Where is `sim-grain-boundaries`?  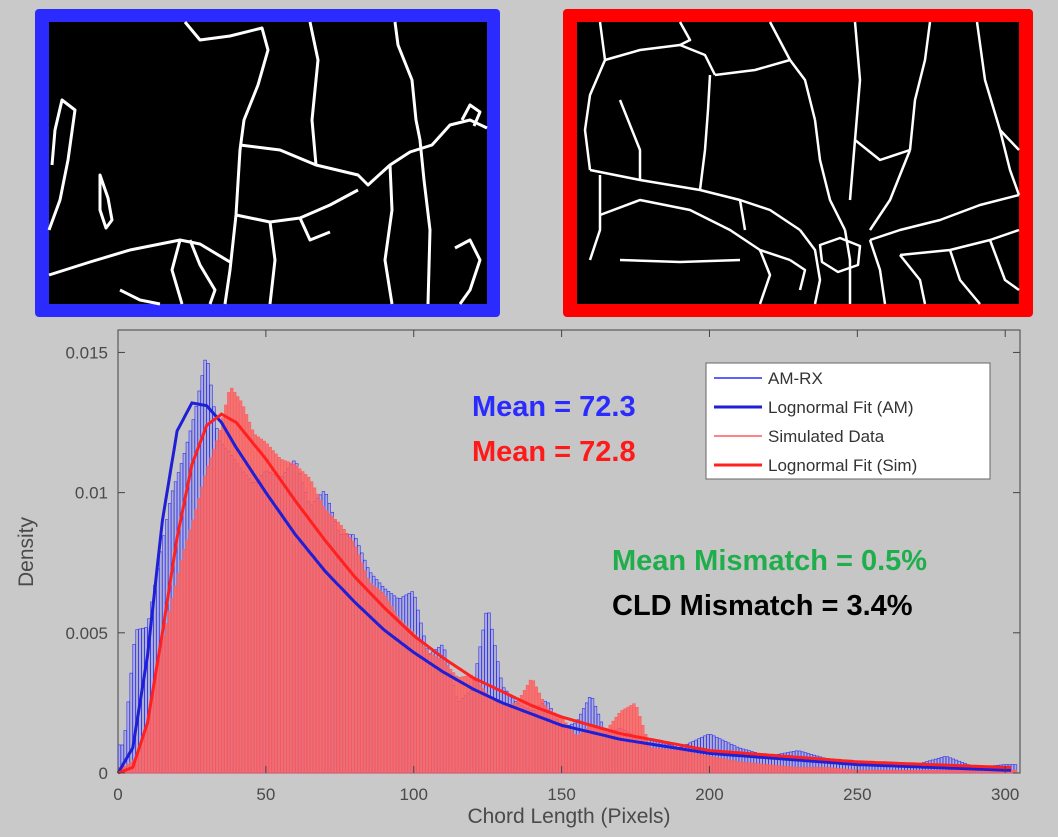 sim-grain-boundaries is located at coordinates (802, 163).